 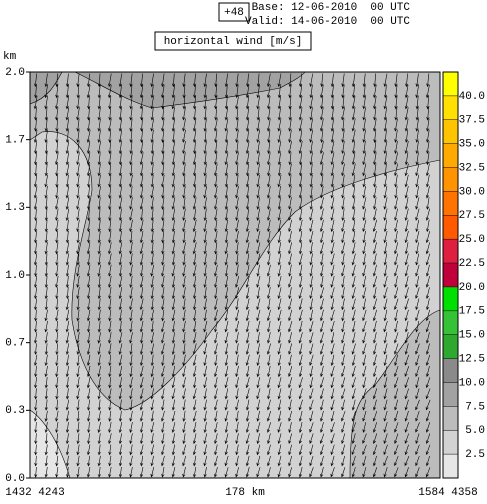 I want to click on forecast-step: +48, so click(x=234, y=13).